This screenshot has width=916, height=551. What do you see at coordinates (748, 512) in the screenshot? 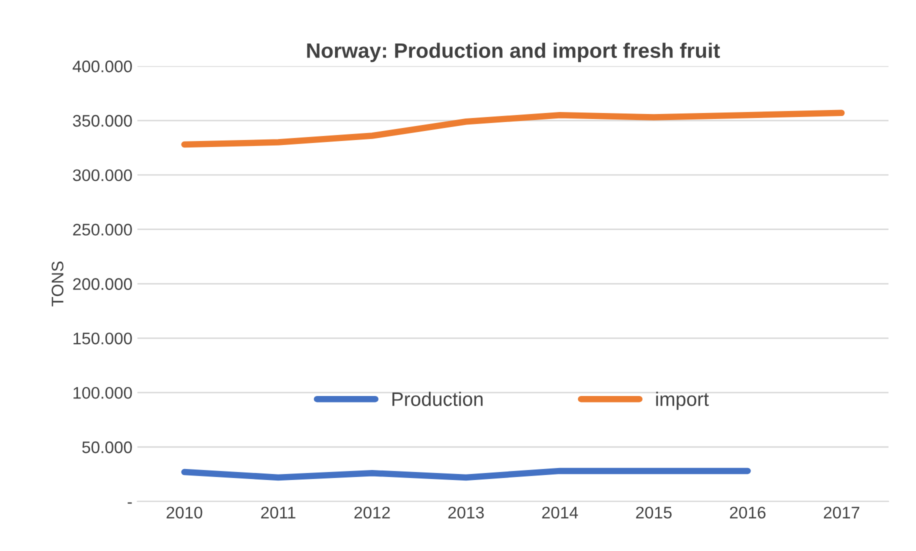
I see `x-tick-label: 2016` at bounding box center [748, 512].